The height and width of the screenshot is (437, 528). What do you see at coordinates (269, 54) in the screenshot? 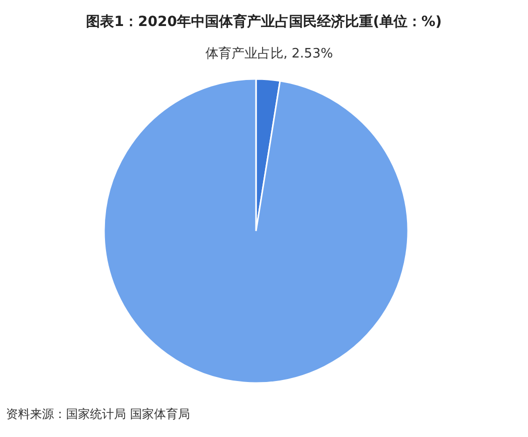
I see `slice-label: 体育产业占比, 2.53%` at bounding box center [269, 54].